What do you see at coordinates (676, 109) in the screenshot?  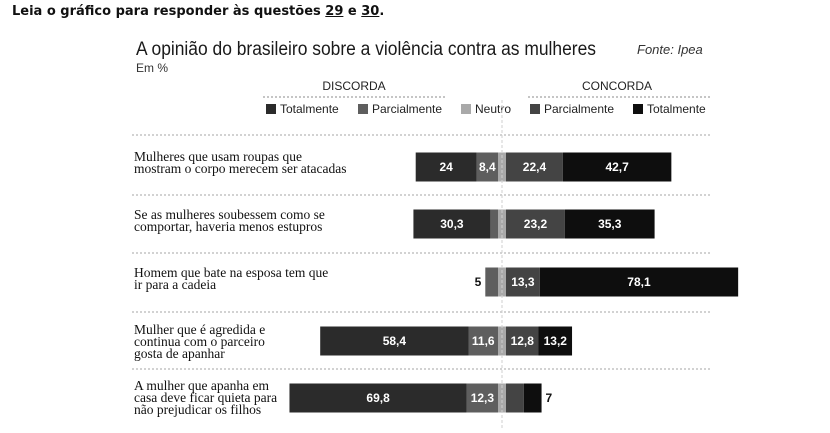 I see `legend-label-4: Totalmente` at bounding box center [676, 109].